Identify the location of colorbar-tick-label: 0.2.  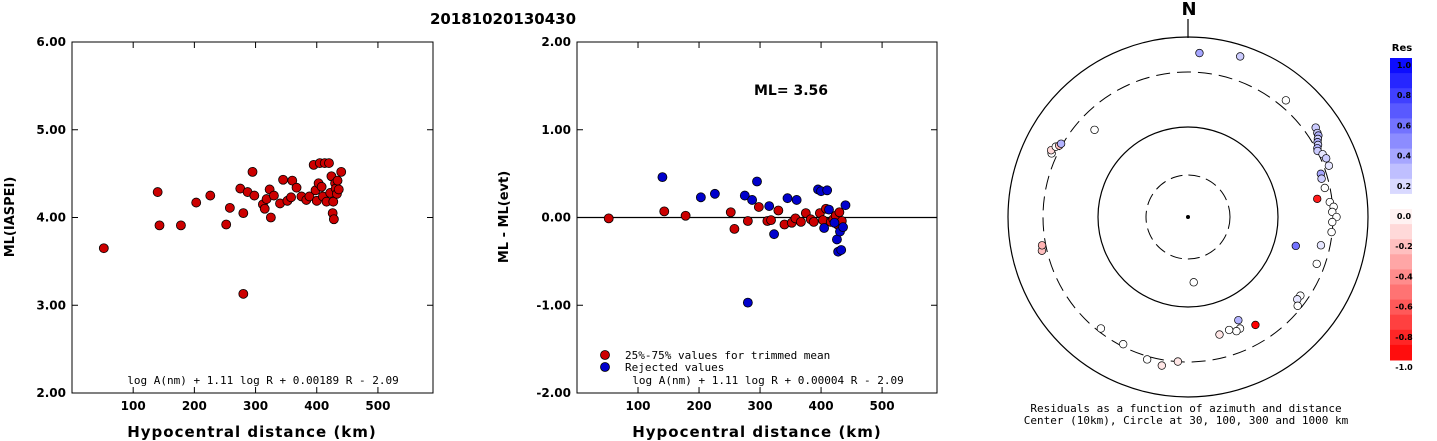
(1404, 186).